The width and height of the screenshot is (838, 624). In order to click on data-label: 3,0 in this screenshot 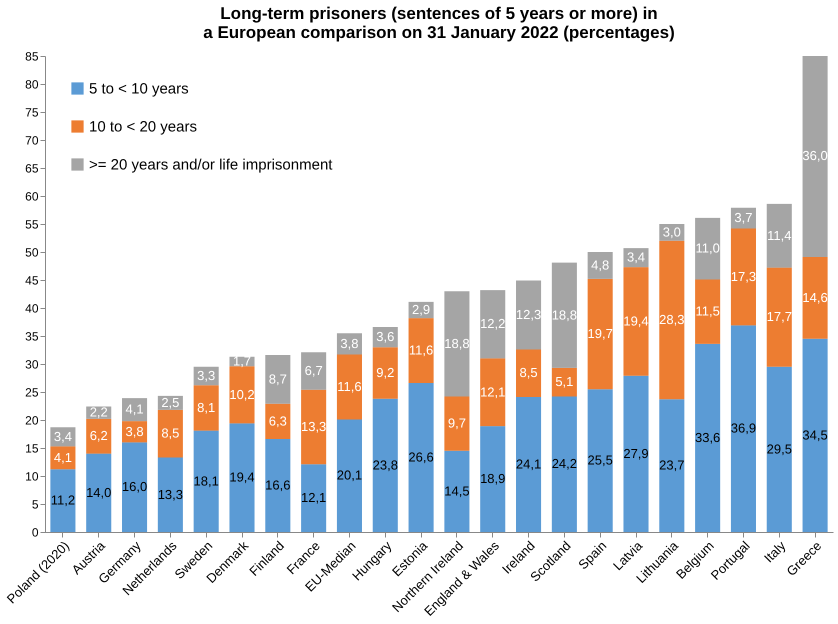, I will do `click(671, 232)`.